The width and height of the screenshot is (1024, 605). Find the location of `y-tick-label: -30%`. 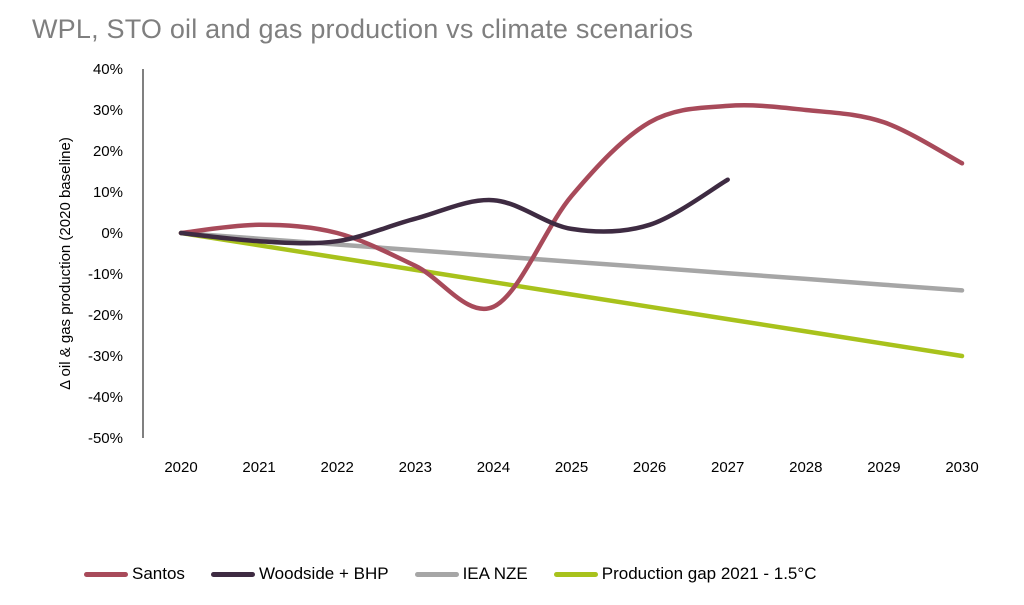

y-tick-label: -30% is located at coordinates (105, 356).